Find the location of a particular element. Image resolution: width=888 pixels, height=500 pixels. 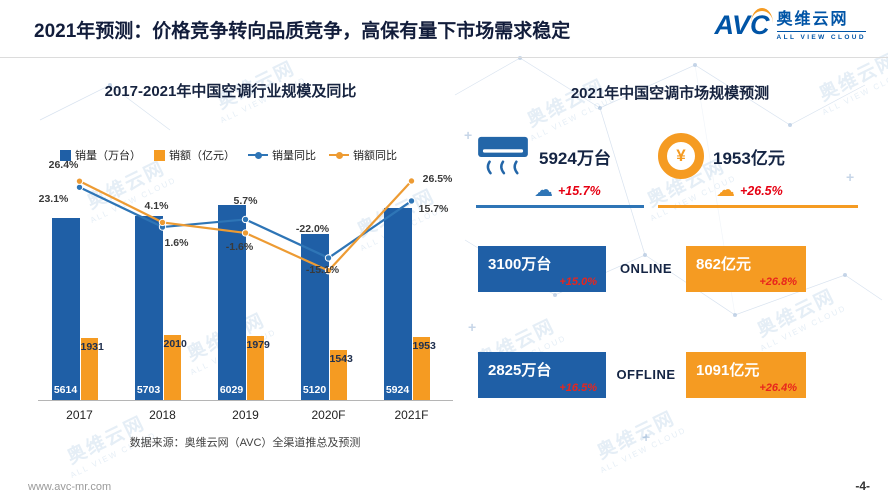

total-amount-growth: +26.5% is located at coordinates (761, 190).